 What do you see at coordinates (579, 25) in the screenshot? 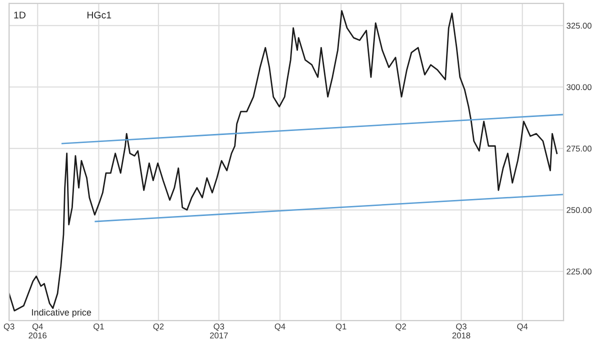
I see `y-tick-label: 325.00` at bounding box center [579, 25].